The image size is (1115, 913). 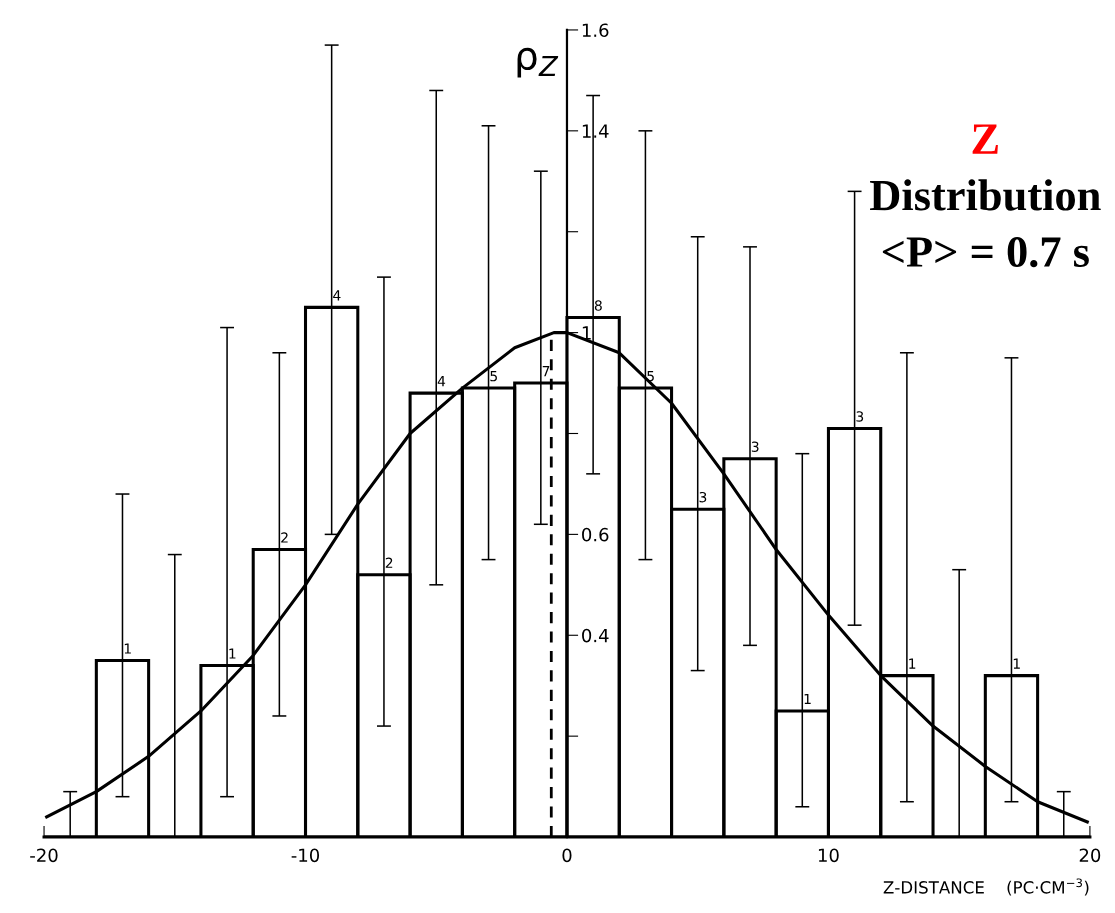 What do you see at coordinates (305, 855) in the screenshot?
I see `x-tick-label: -10` at bounding box center [305, 855].